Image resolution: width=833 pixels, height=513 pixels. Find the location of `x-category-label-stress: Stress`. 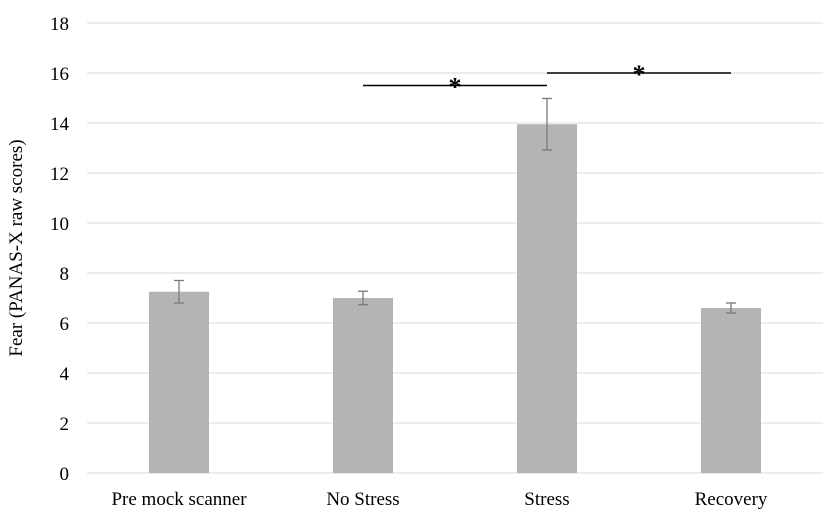

x-category-label-stress: Stress is located at coordinates (546, 499).